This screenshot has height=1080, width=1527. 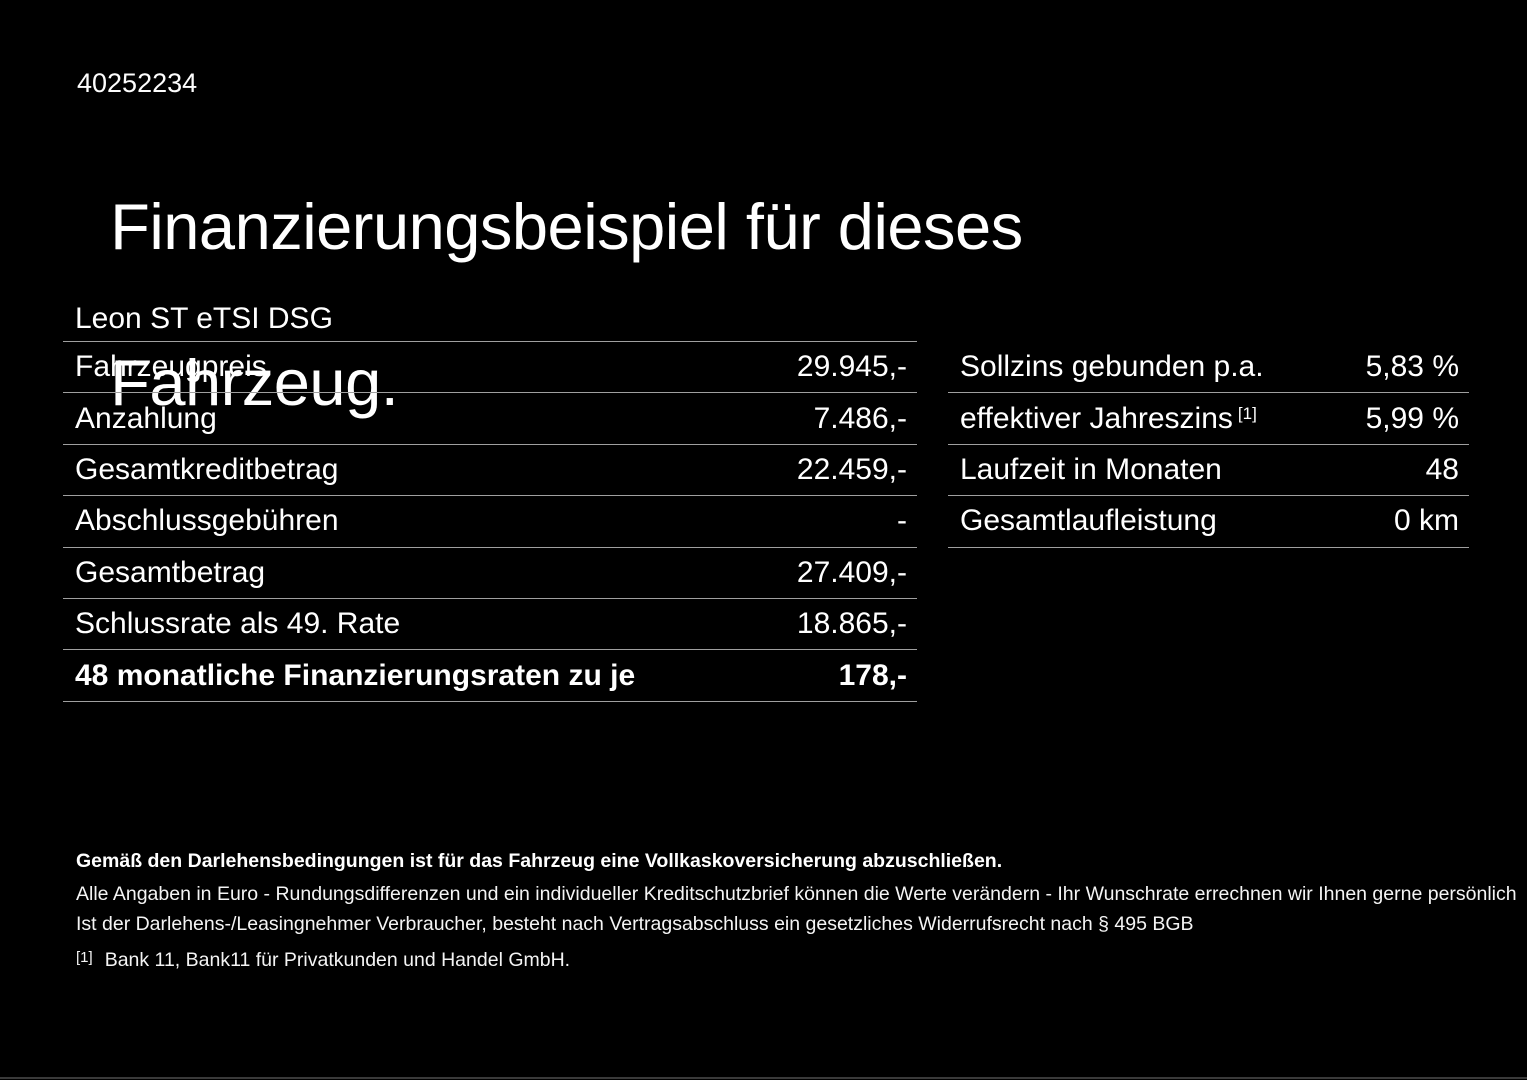 I want to click on table-row-schlussrate: Schlussrate als 49. Rate 18.865,-, so click(x=490, y=625).